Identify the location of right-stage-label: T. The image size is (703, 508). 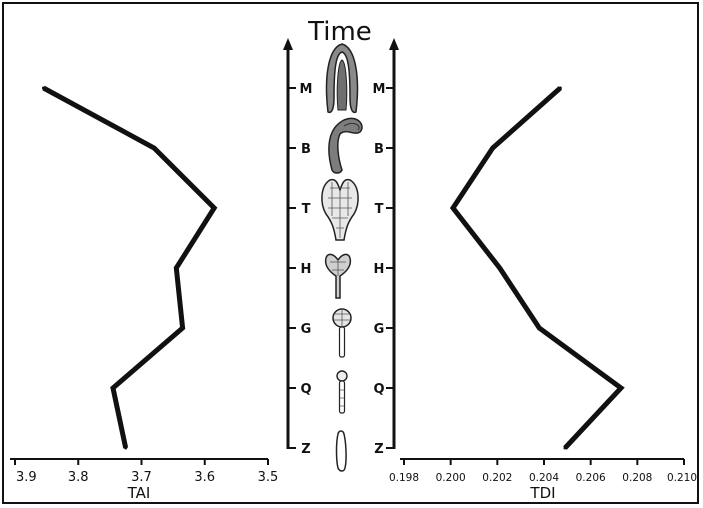
(379, 209).